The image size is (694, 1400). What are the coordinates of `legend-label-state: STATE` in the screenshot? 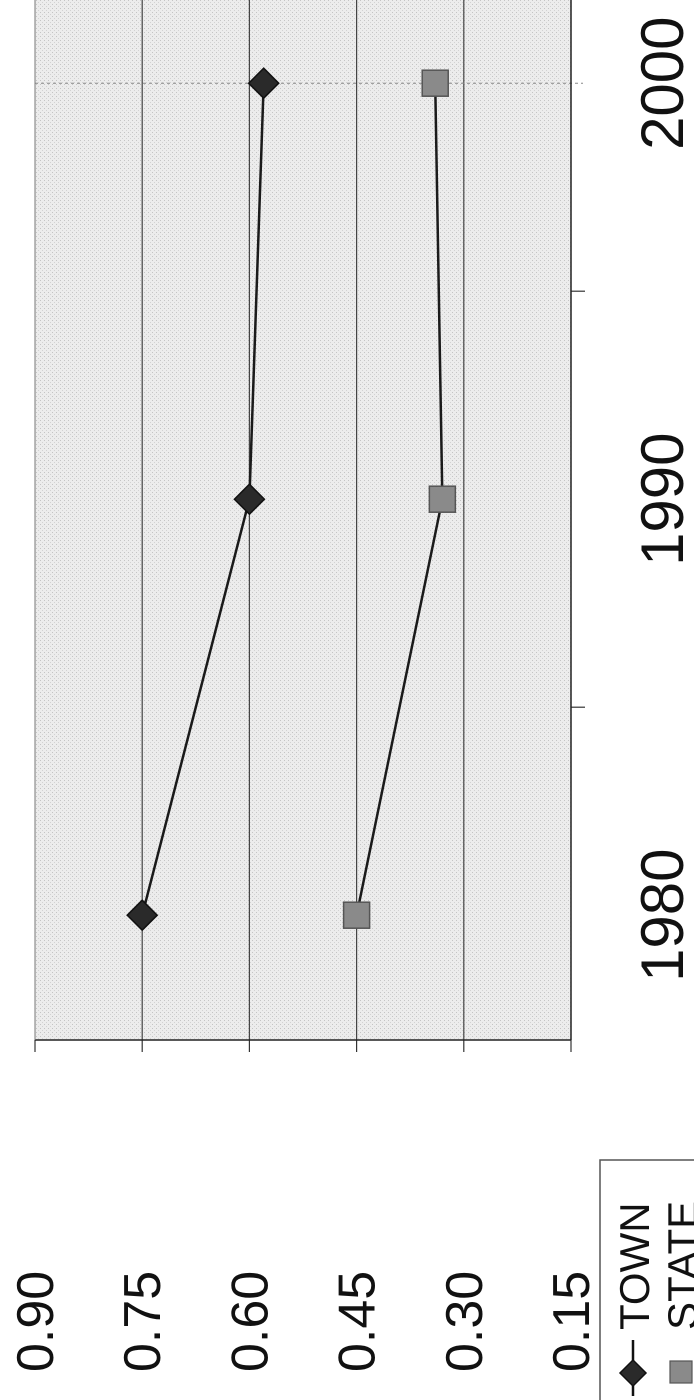 It's located at (676, 1265).